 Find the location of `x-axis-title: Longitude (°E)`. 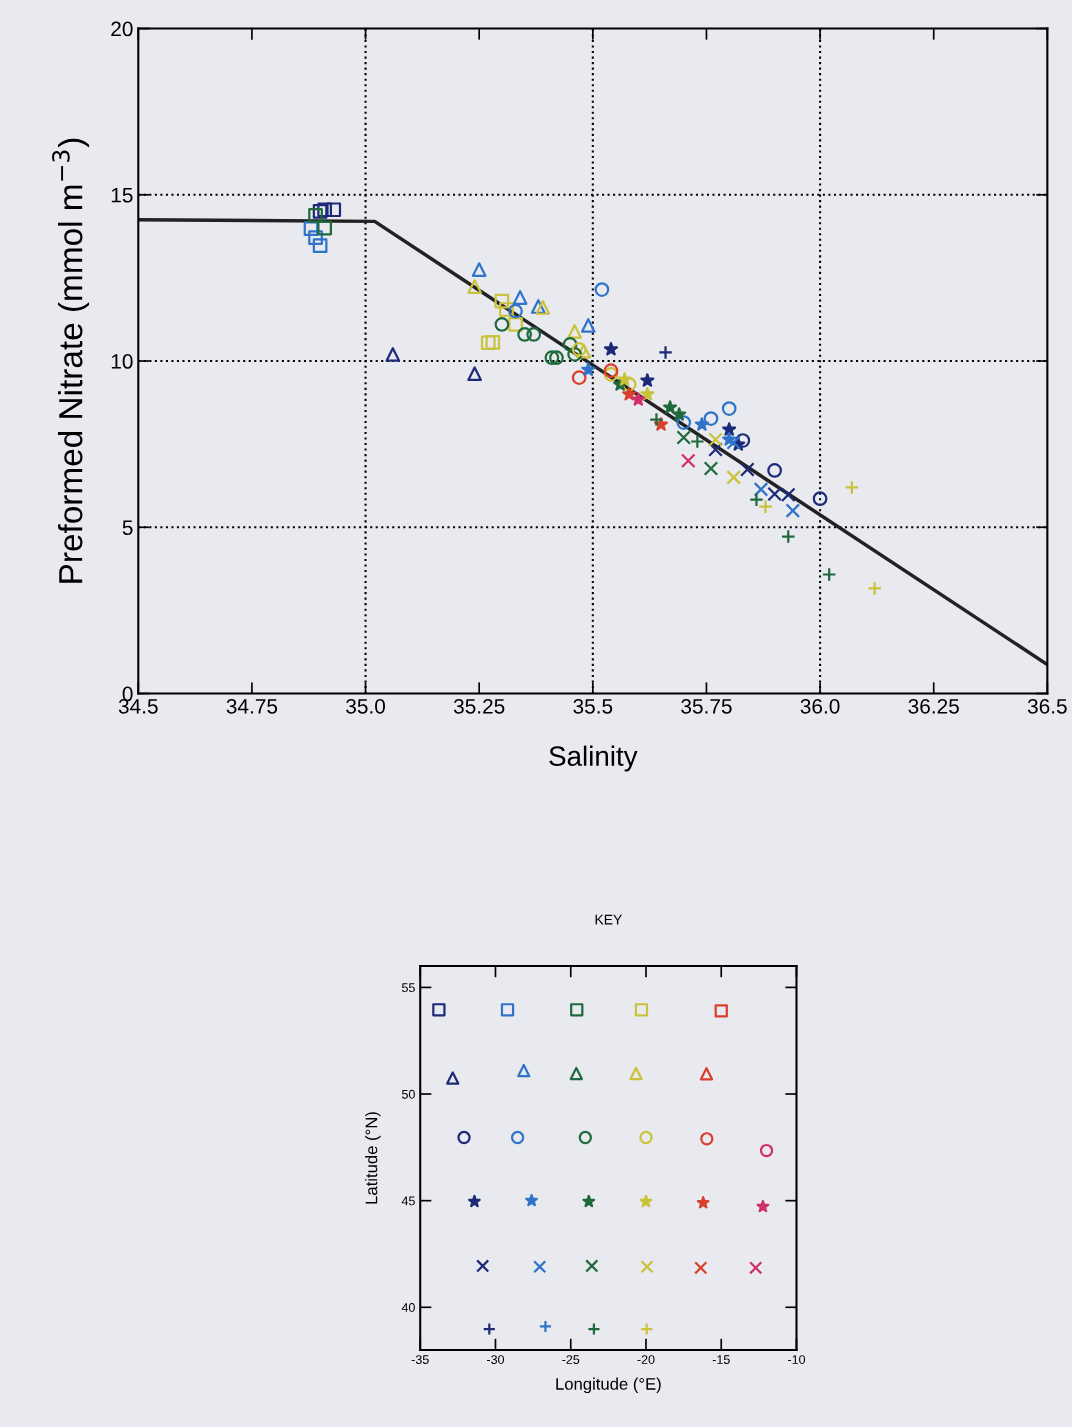

x-axis-title: Longitude (°E) is located at coordinates (608, 1385).